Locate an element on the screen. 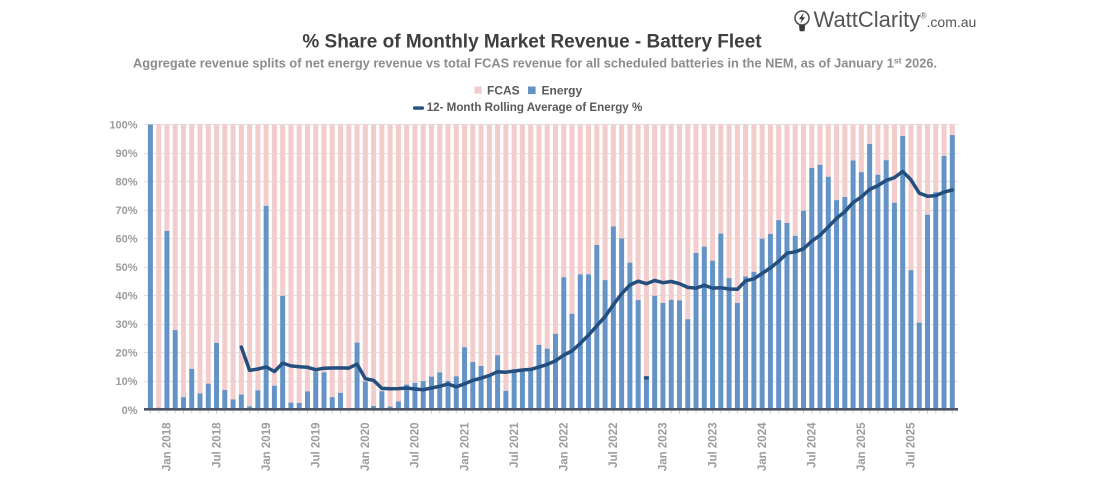 Image resolution: width=1101 pixels, height=500 pixels. svg-text: 90% is located at coordinates (126, 154).